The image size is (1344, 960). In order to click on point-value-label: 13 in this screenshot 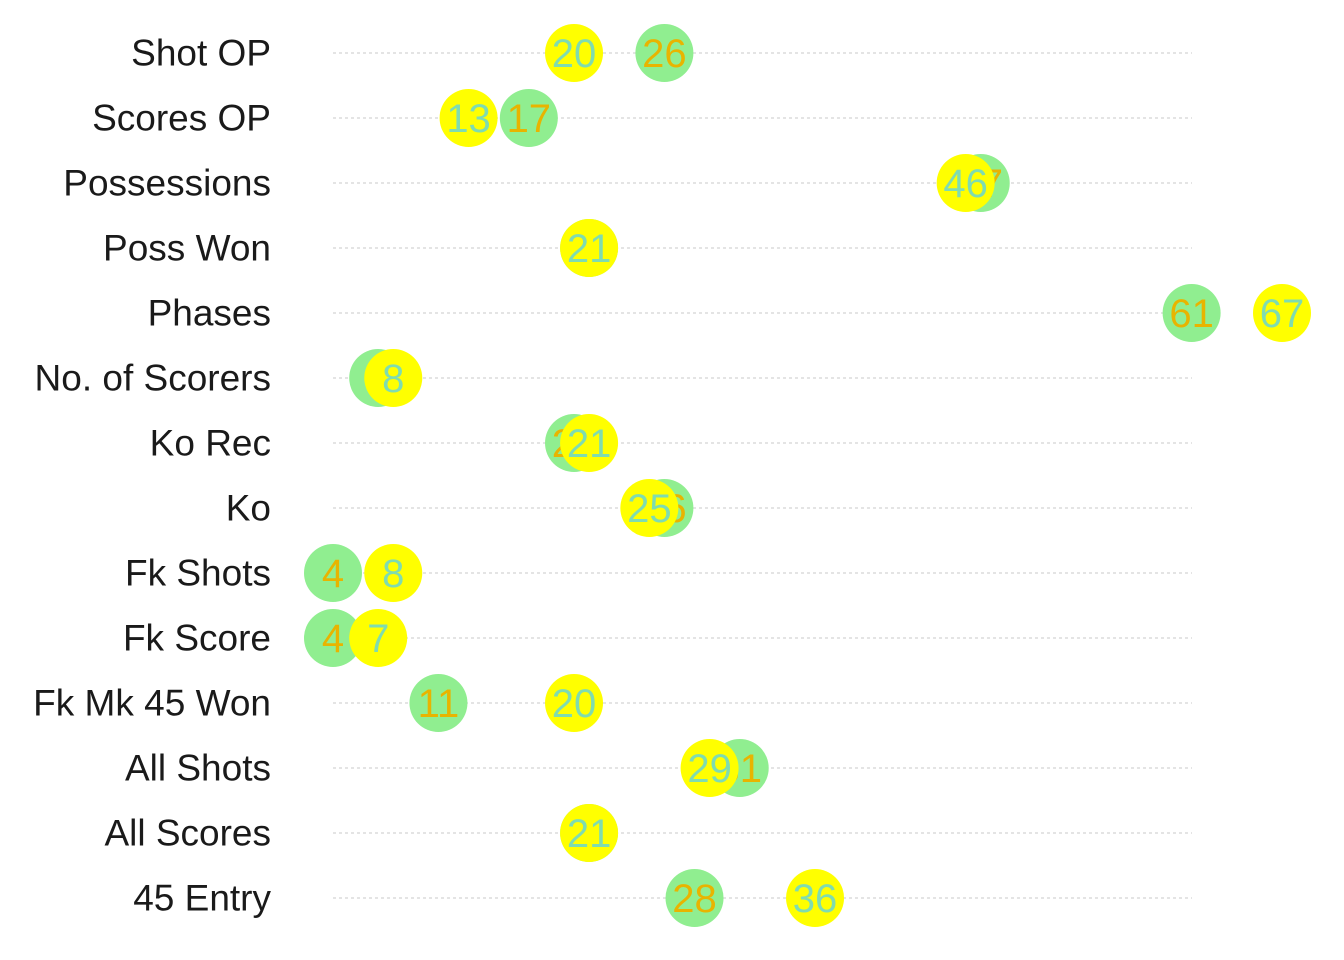, I will do `click(468, 119)`.